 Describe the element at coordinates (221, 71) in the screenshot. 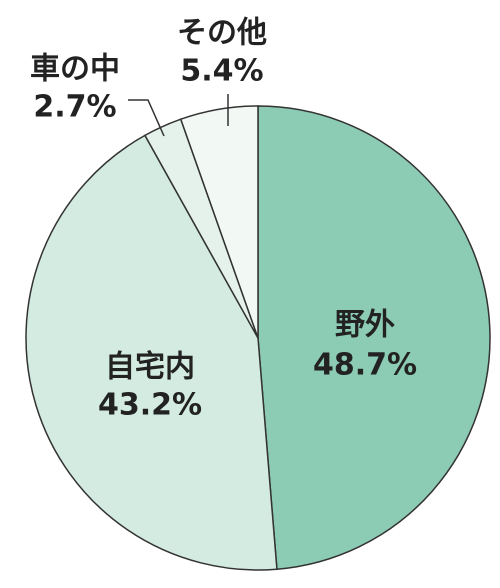

I see `value-label: 5.4%` at that location.